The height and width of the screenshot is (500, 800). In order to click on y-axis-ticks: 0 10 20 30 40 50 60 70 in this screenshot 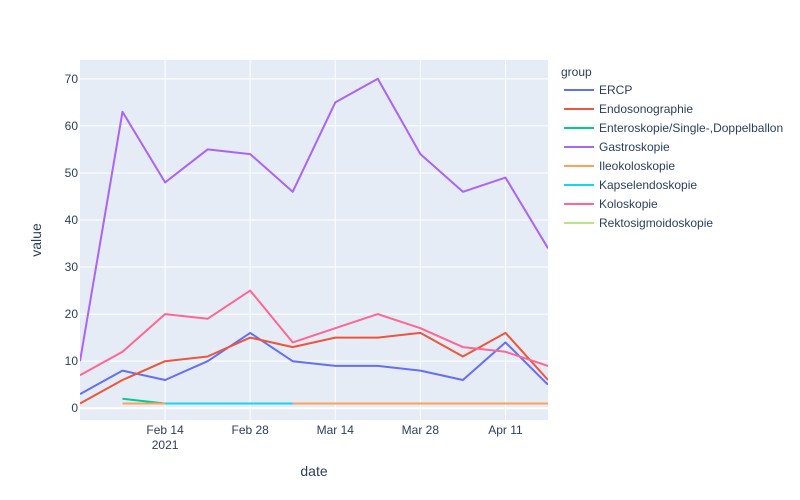, I will do `click(72, 243)`.